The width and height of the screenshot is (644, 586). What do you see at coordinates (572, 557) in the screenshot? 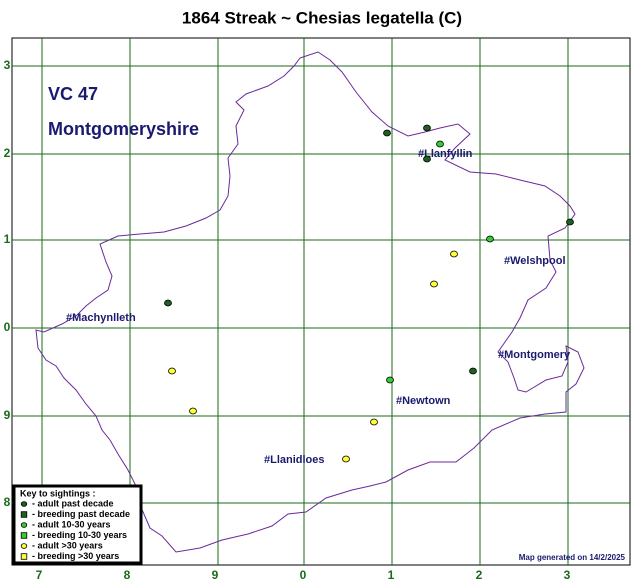
I see `footer: Map generated on 14/2/2025` at bounding box center [572, 557].